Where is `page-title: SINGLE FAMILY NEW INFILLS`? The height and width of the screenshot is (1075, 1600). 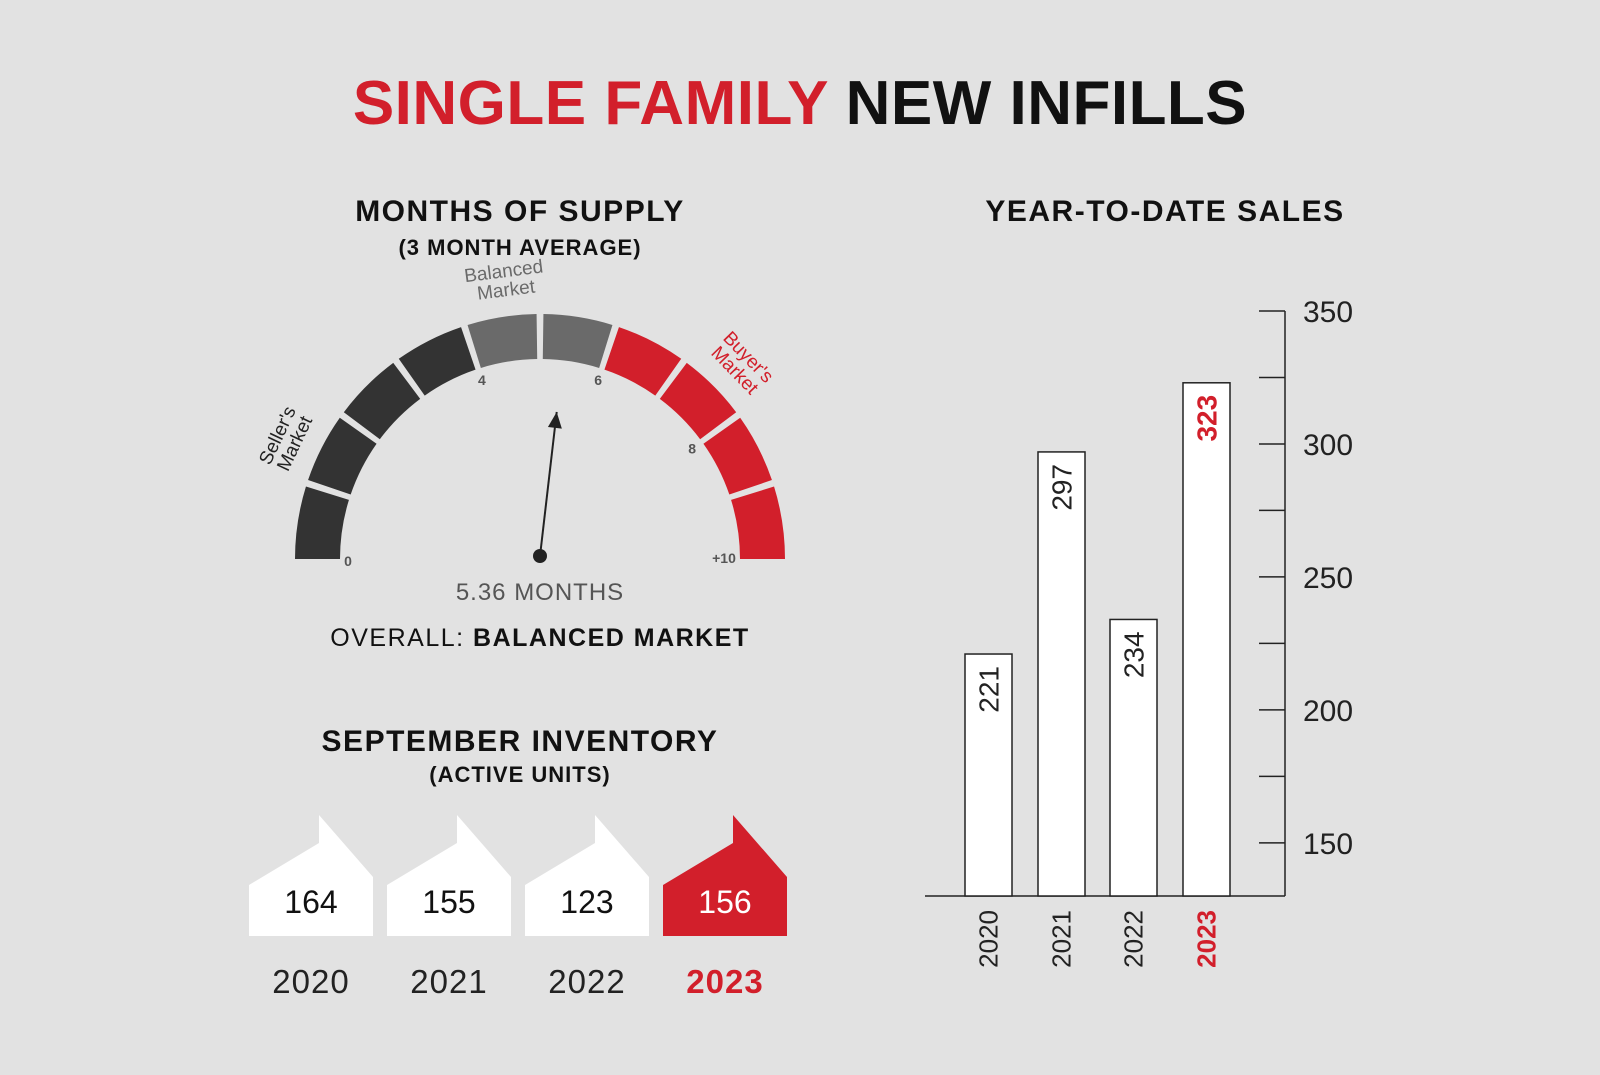 page-title: SINGLE FAMILY NEW INFILLS is located at coordinates (800, 103).